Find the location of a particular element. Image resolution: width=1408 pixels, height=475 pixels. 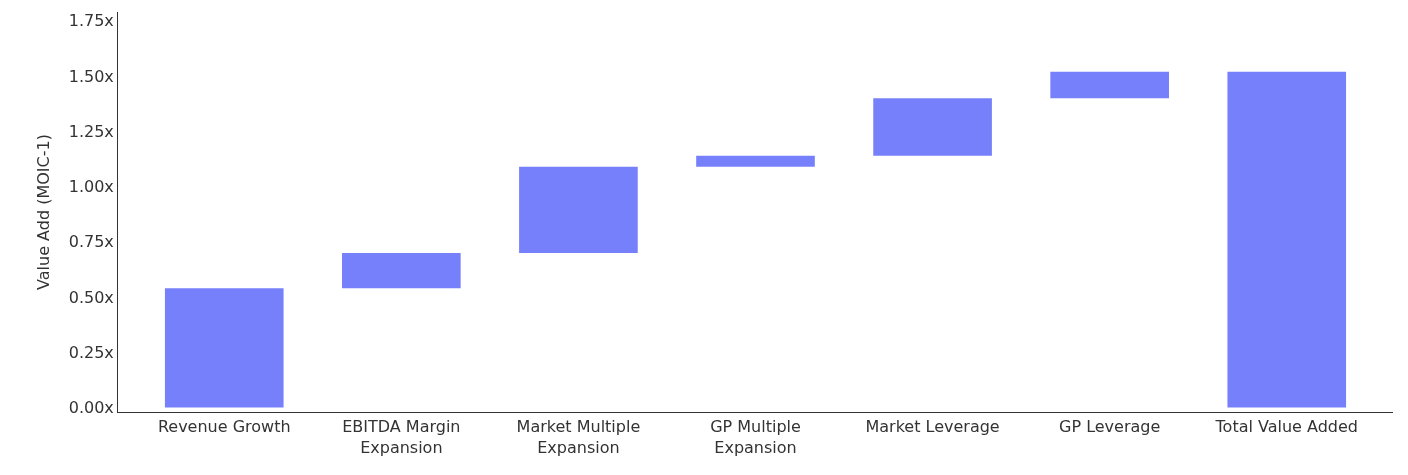

y-tick-label: 0.75x is located at coordinates (91, 242).